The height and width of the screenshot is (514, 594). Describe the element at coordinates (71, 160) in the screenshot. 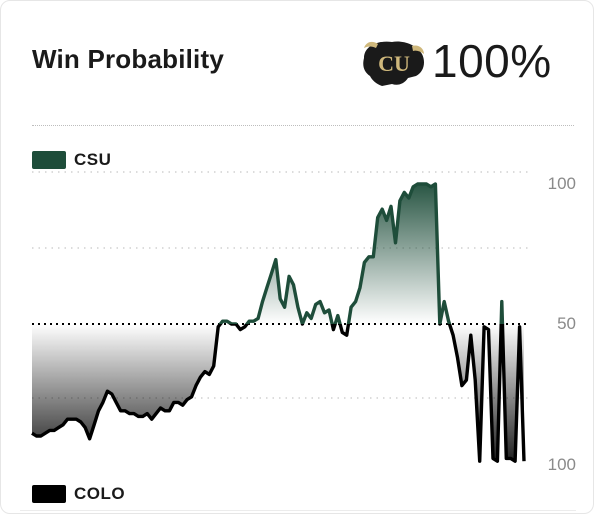

I see `legend-csu: CSU` at that location.